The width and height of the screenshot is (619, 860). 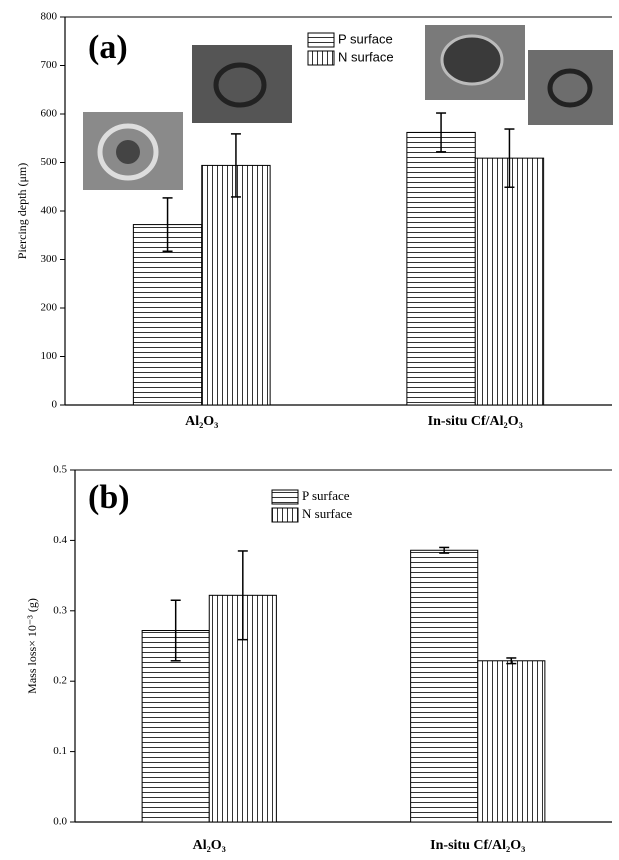 What do you see at coordinates (49, 65) in the screenshot?
I see `y-tick-label: 700` at bounding box center [49, 65].